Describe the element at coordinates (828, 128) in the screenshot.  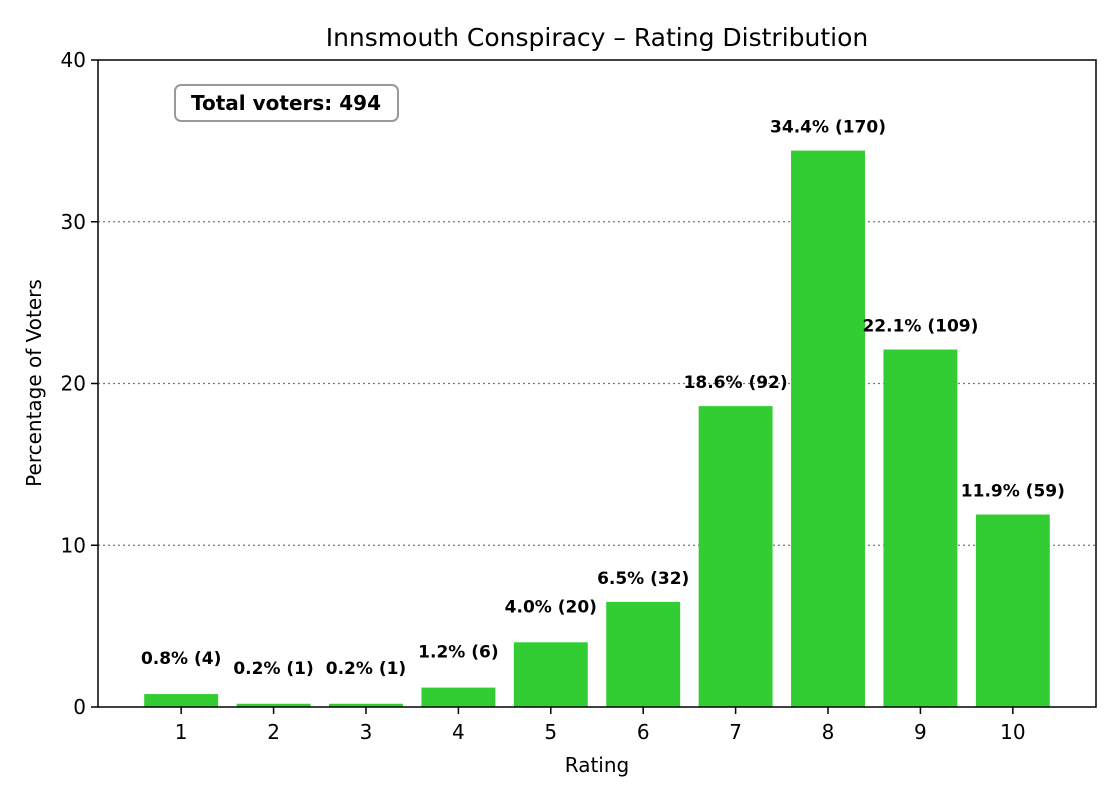
I see `data-label: 34.4% (170)` at that location.